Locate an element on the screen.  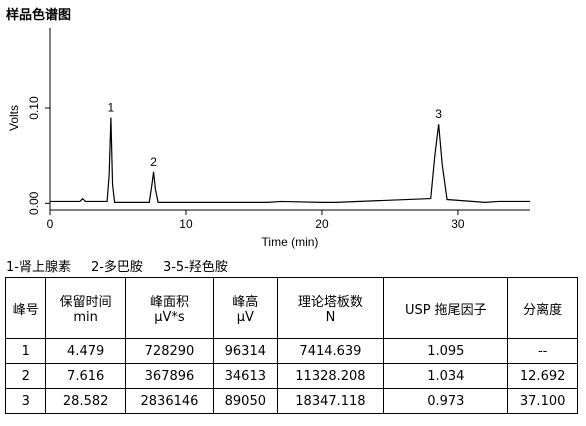
header-row: 峰号 保留时间 min 峰面积 μV*s 峰高 μV 理论塔板数 N USP 拖尾因子 分离度 is located at coordinates (291, 308).